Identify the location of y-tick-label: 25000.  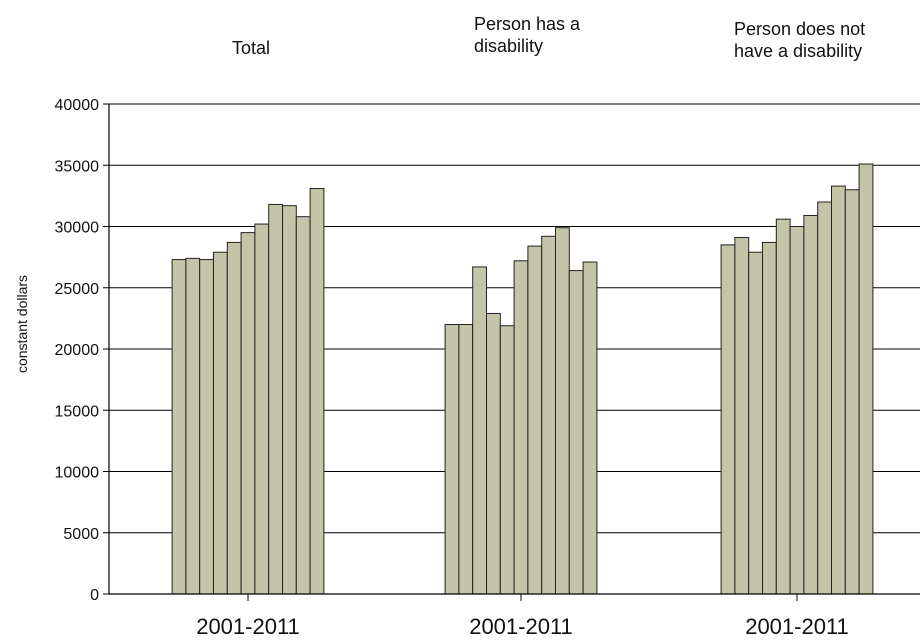
(77, 289).